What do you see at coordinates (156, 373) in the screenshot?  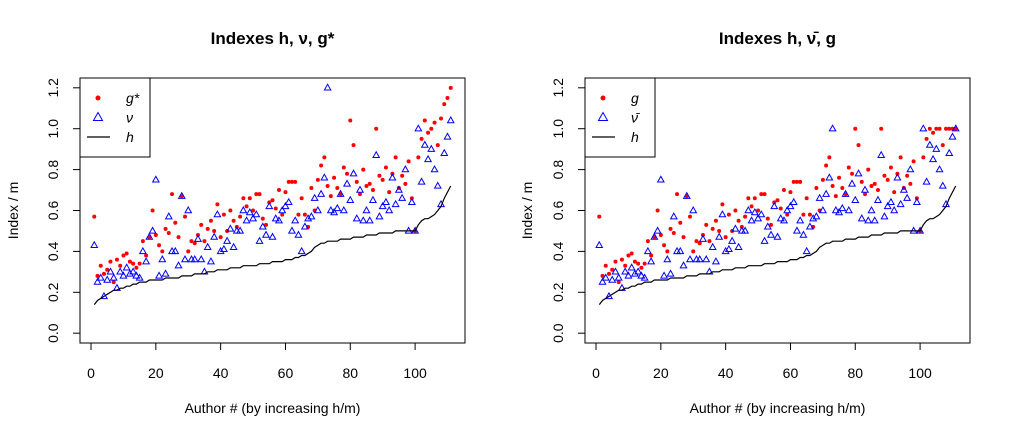 I see `x-tick-label: 20` at bounding box center [156, 373].